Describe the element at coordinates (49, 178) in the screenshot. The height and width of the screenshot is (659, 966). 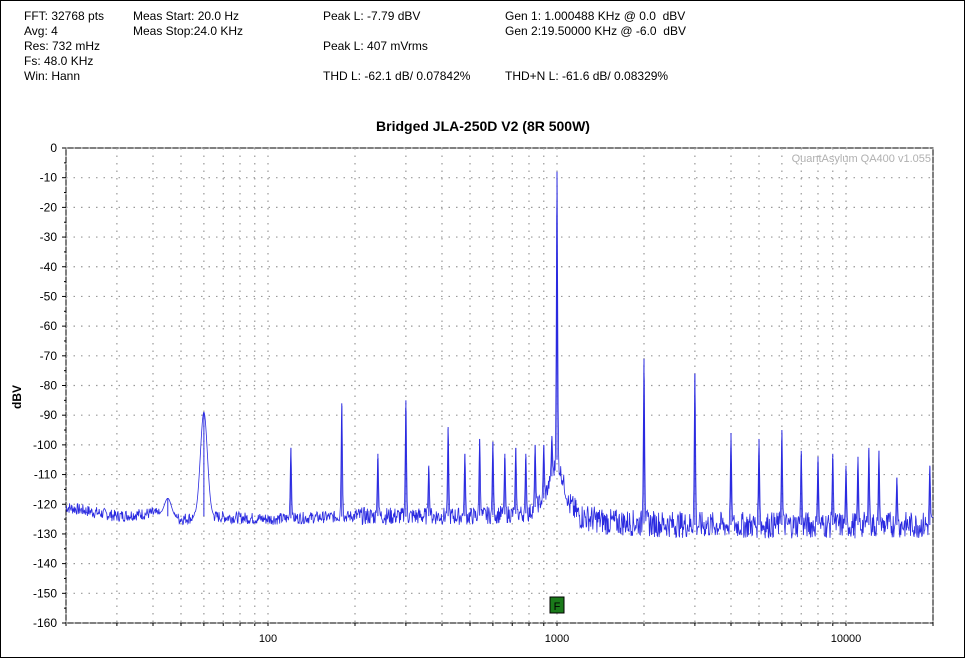
I see `y-tick-label: -10` at that location.